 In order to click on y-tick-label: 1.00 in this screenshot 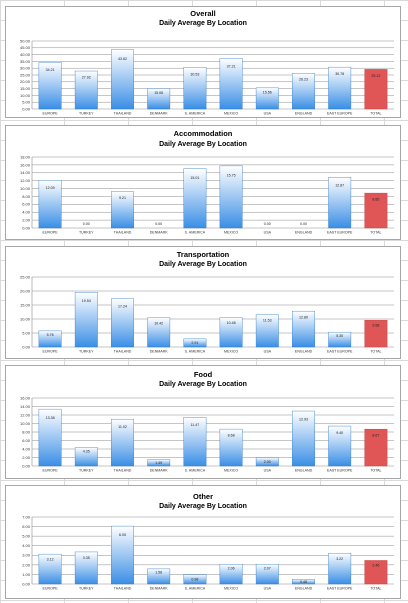, I will do `click(26, 574)`.